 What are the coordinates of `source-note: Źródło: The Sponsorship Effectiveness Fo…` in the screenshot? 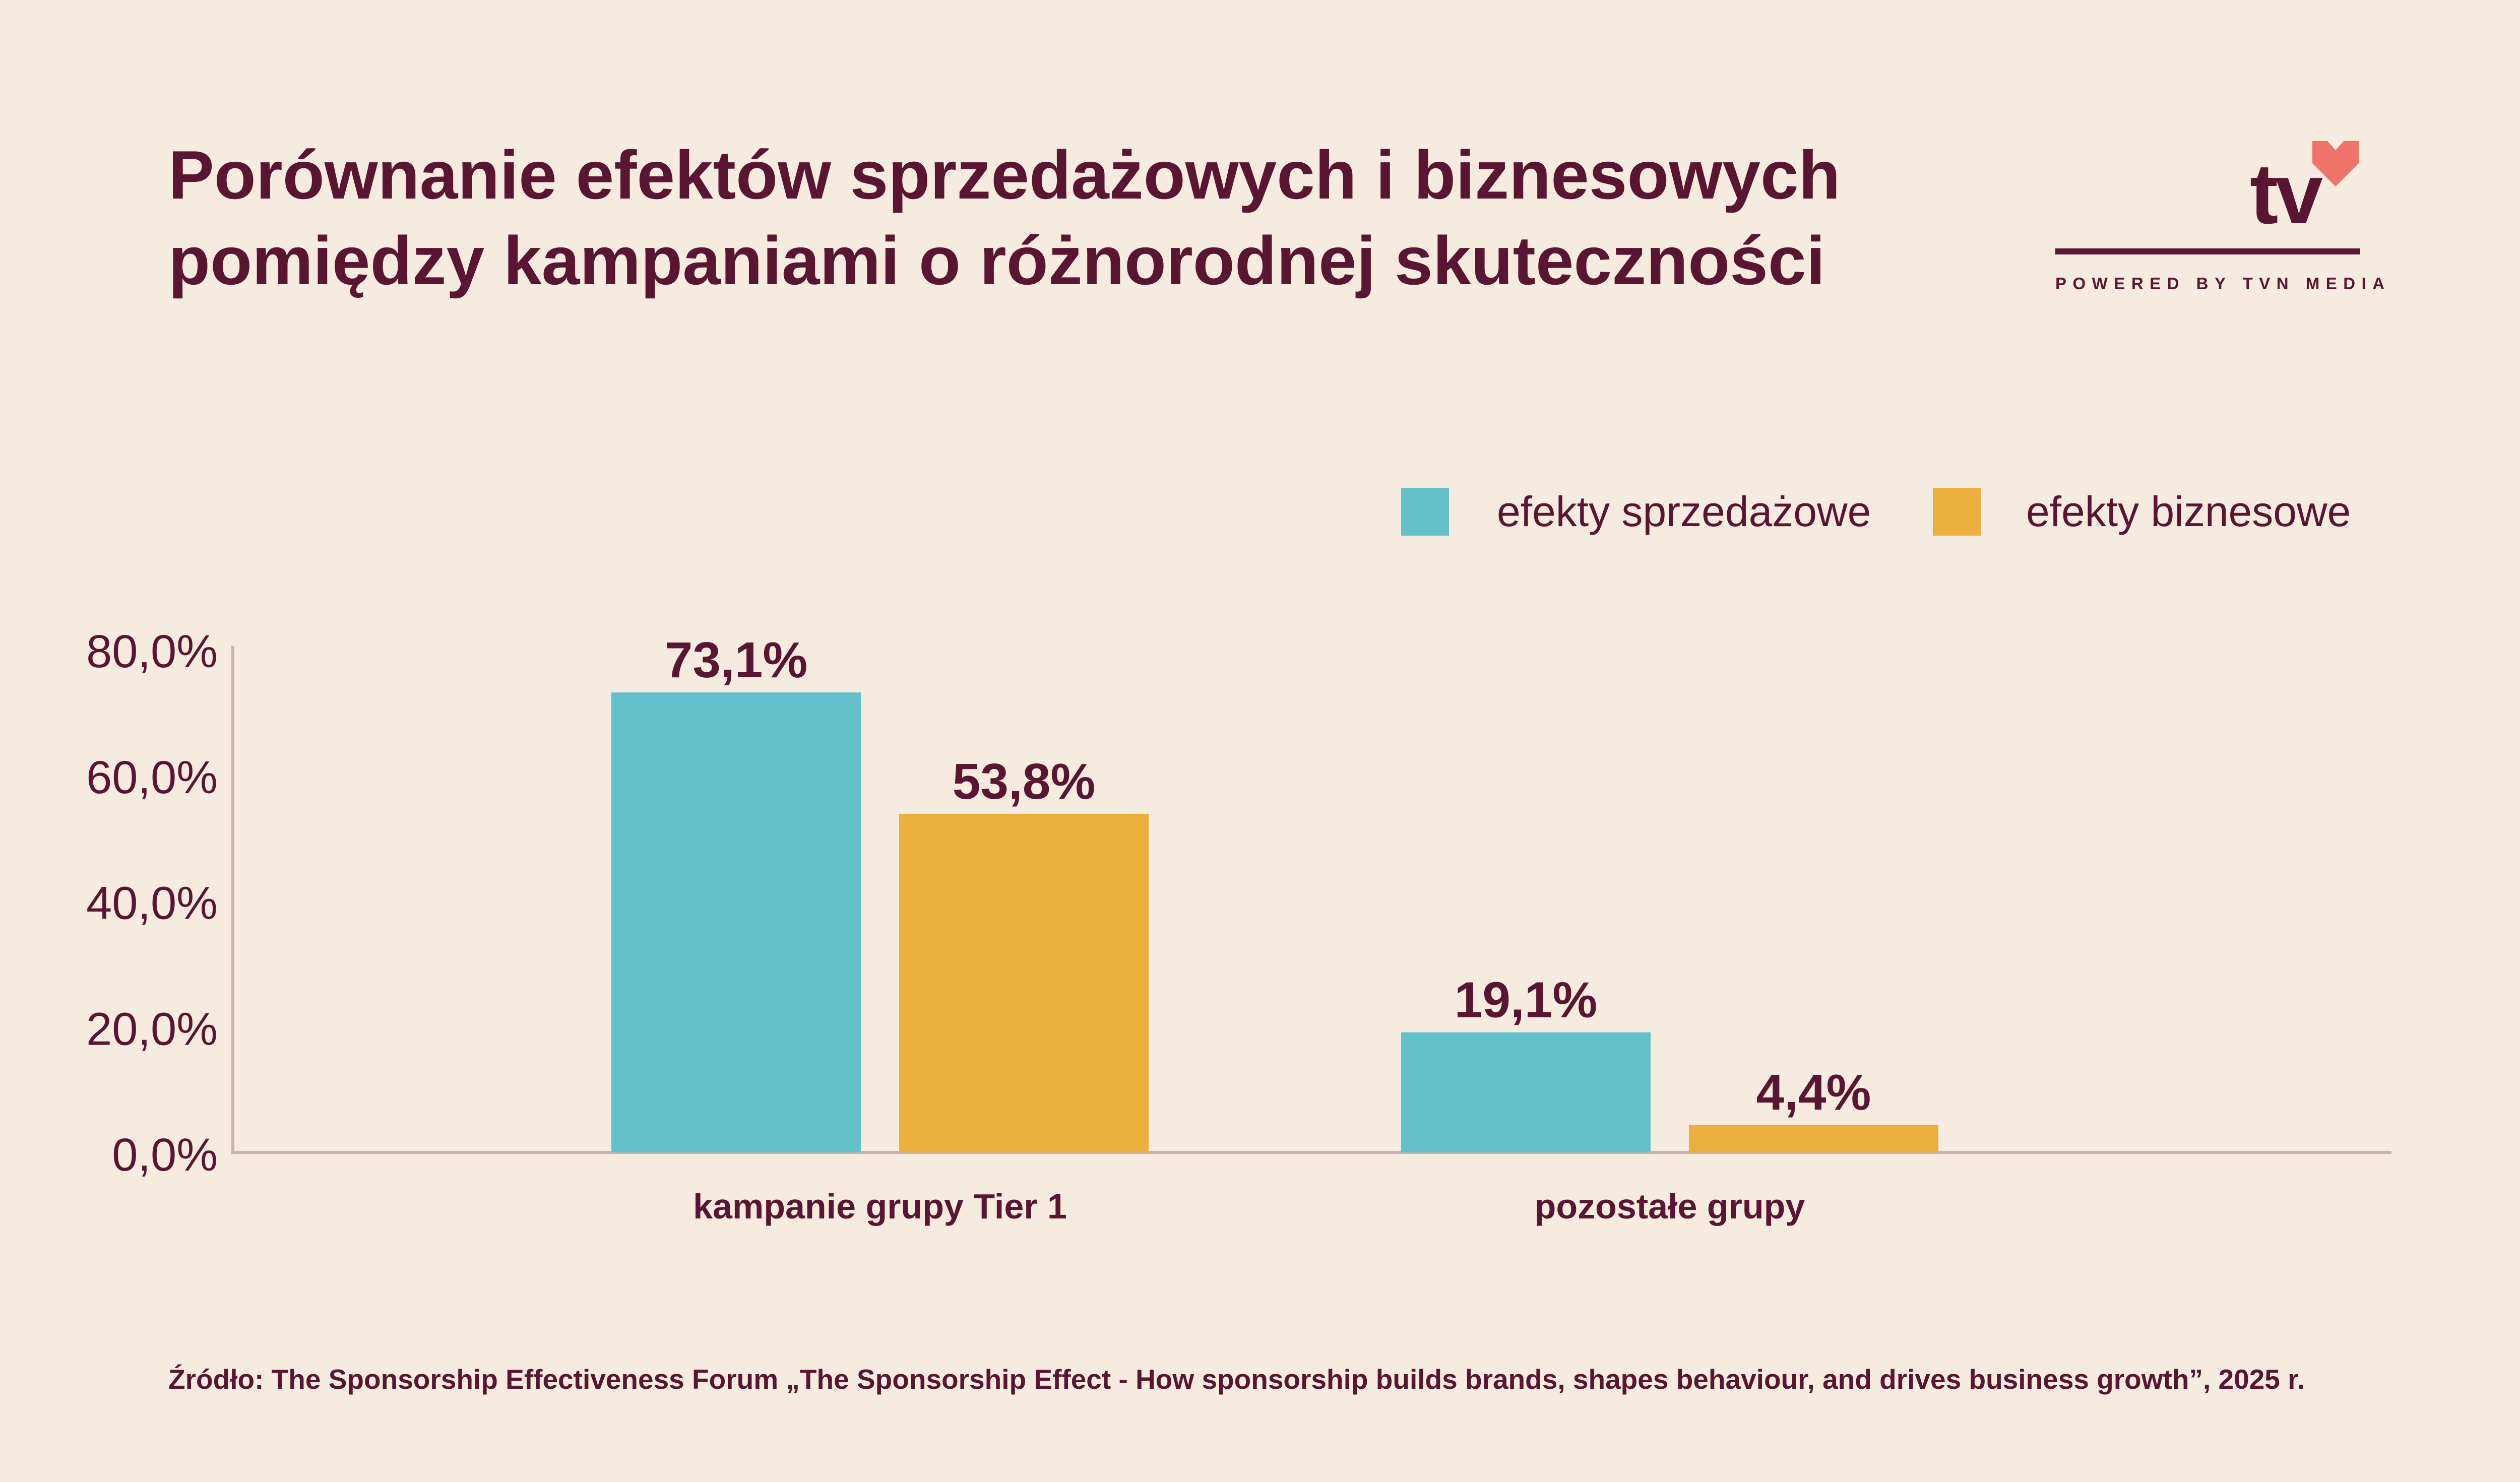 It's located at (1236, 1379).